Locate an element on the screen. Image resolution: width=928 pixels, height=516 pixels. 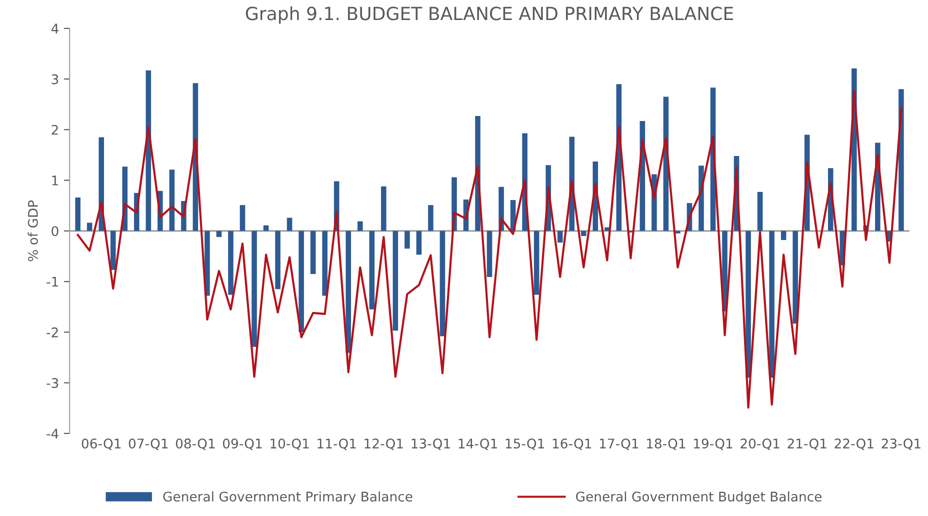
x-tick-label: 12-Q1 is located at coordinates (383, 444).